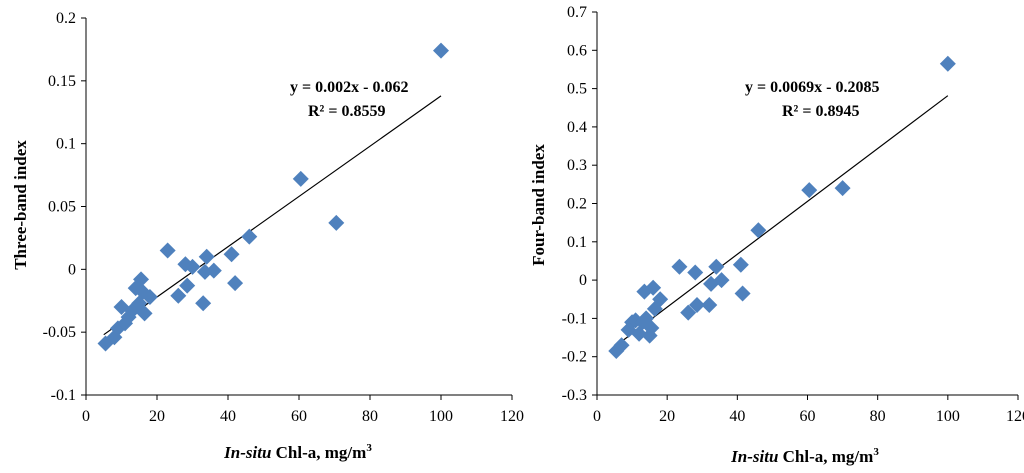  I want to click on y-tick-labels: -0.3 -0.2 -0.1 0 0.1 0.2 0.3 0.4 0.5 0.6 0.7, so click(574, 204).